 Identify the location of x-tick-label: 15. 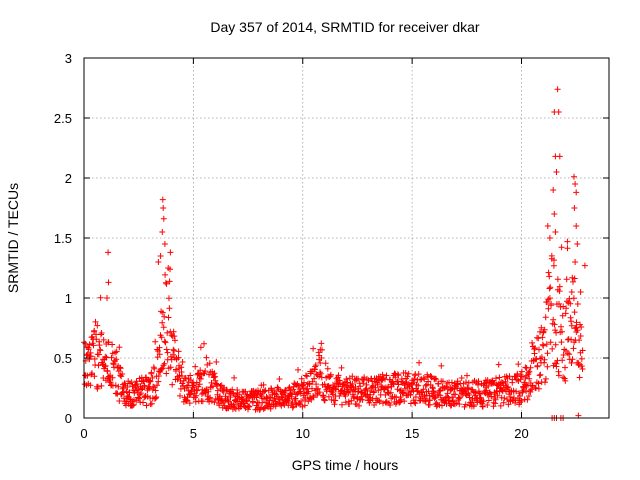
(412, 433).